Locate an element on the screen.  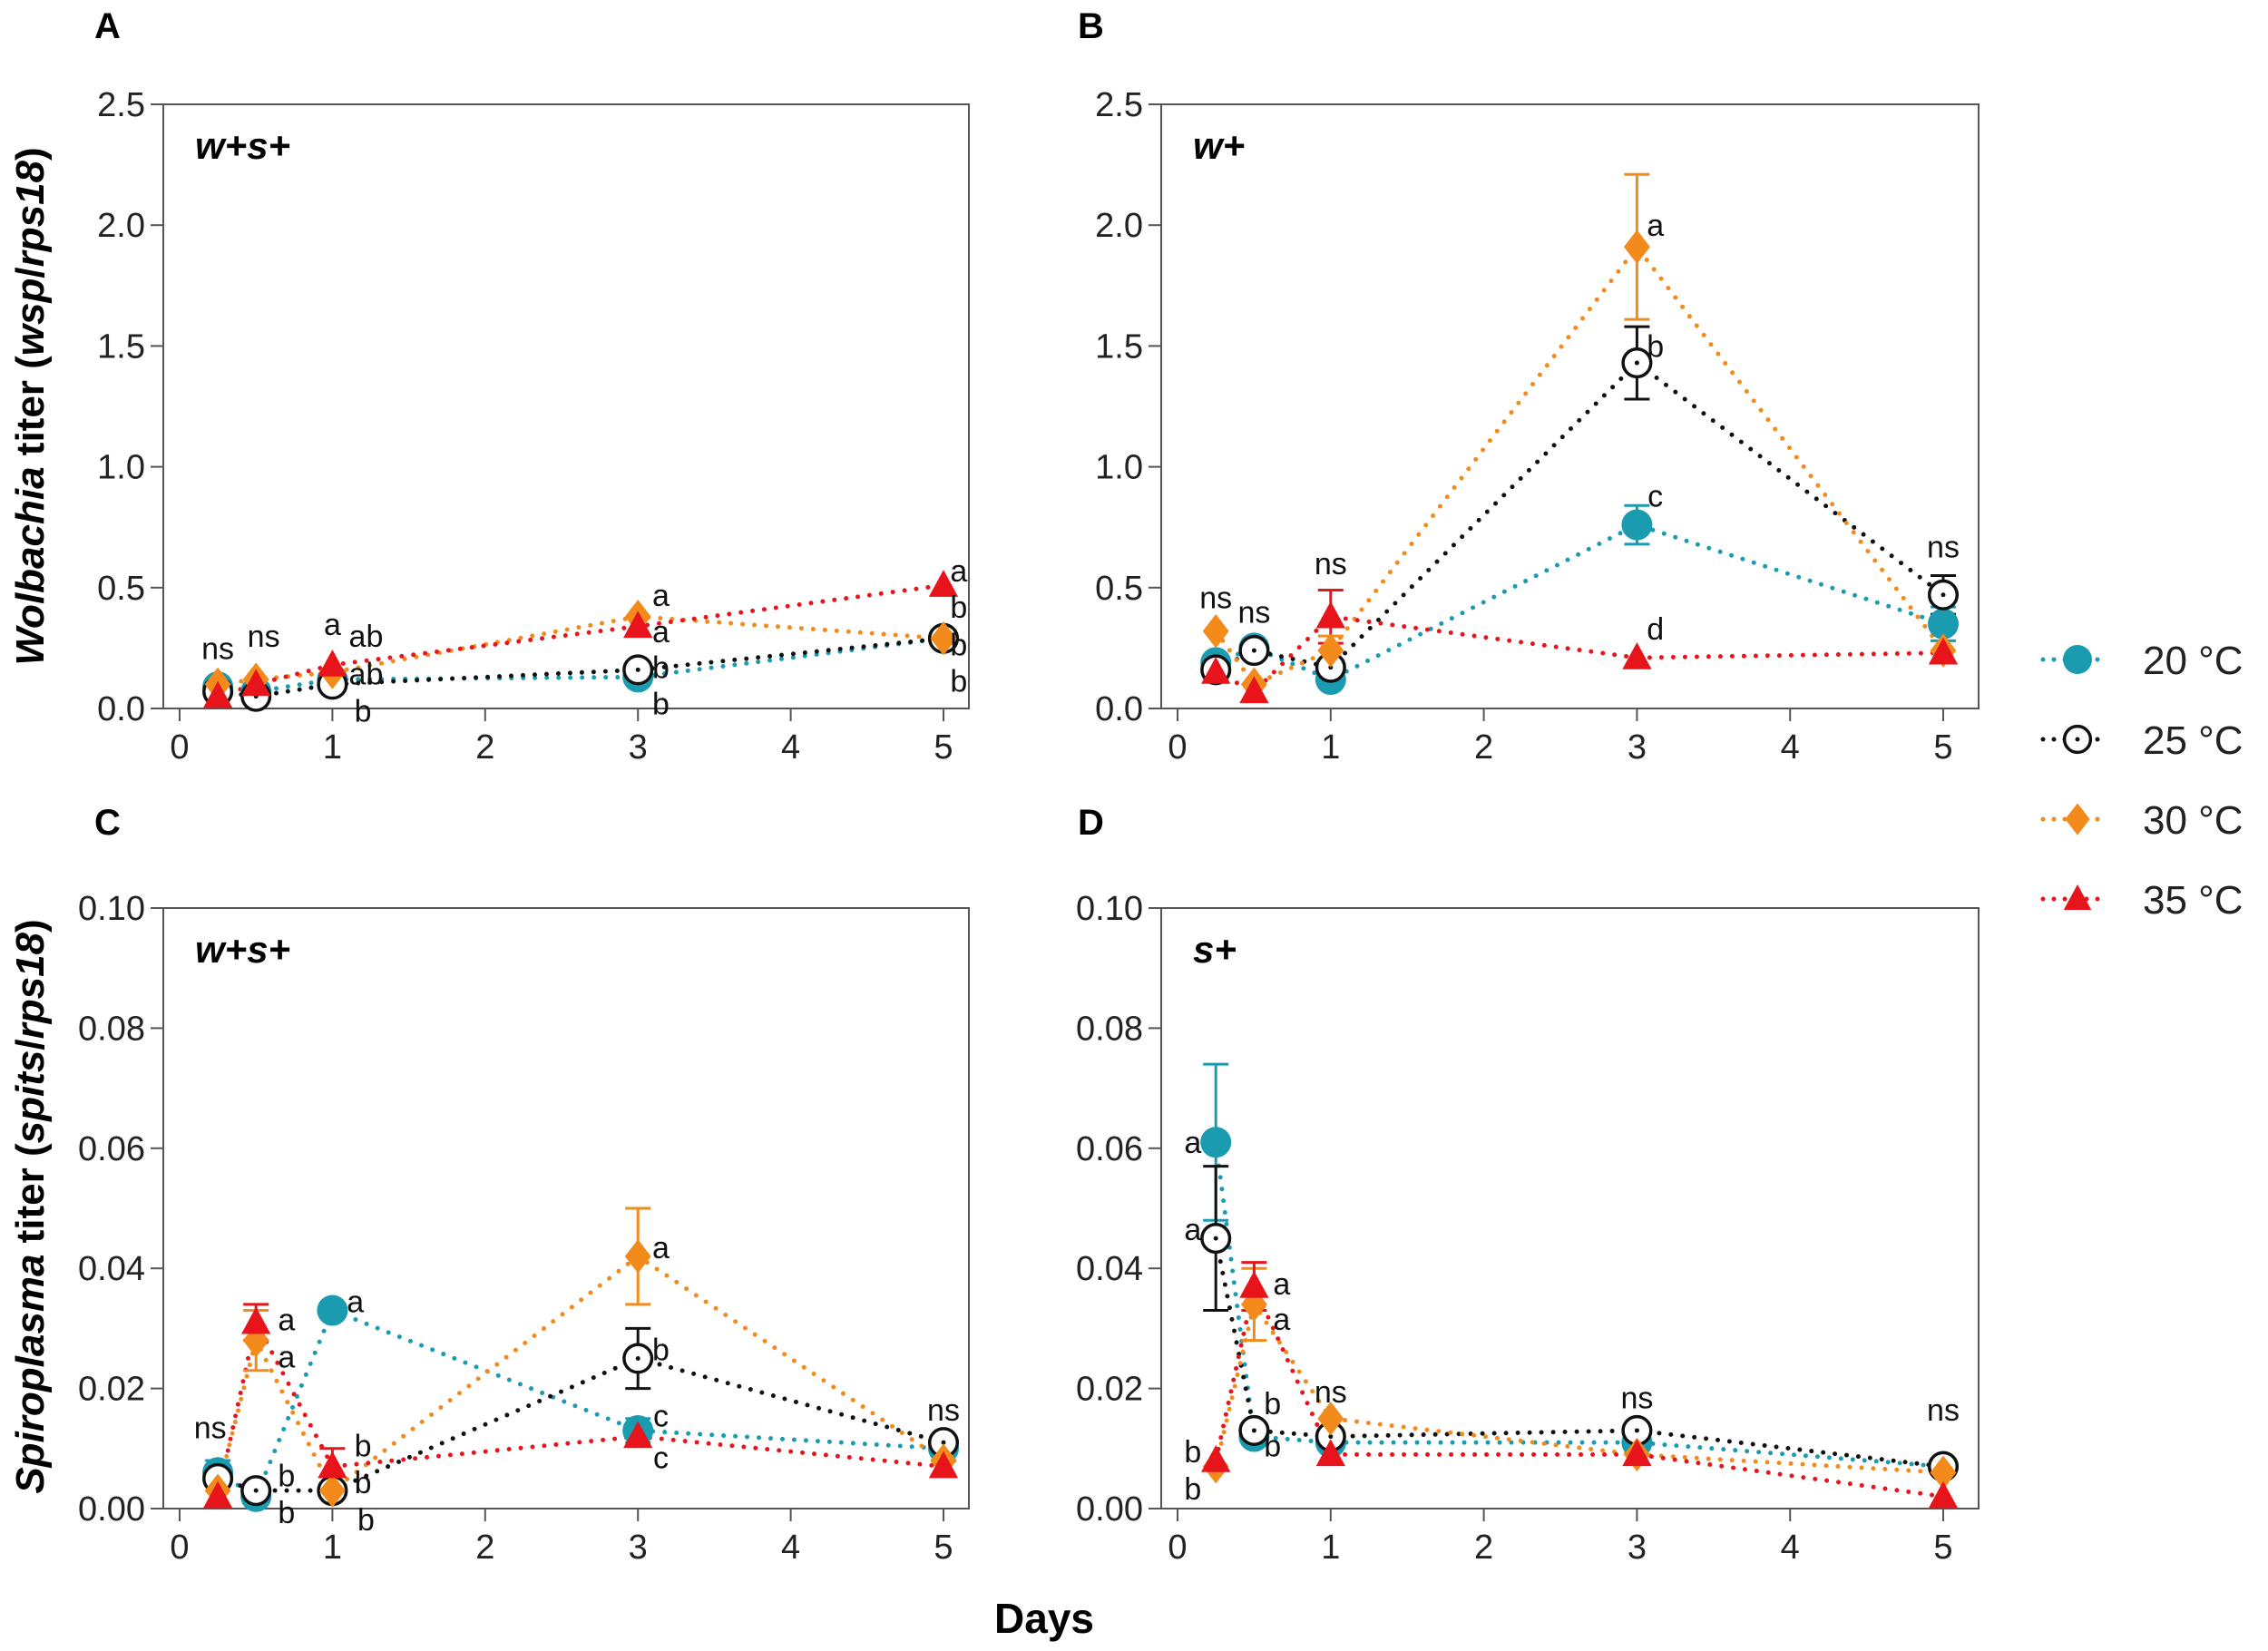
panel-inset-label: w+ is located at coordinates (1219, 145).